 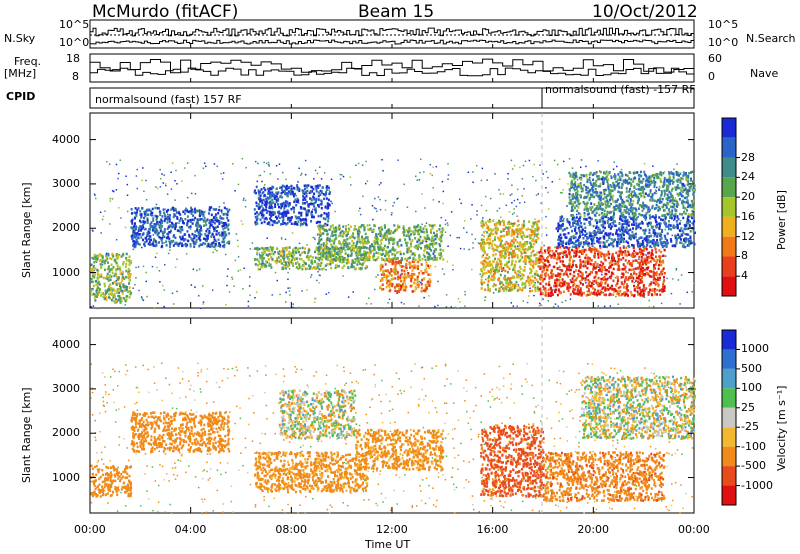 What do you see at coordinates (694, 529) in the screenshot?
I see `x-tick-label: 00:00` at bounding box center [694, 529].